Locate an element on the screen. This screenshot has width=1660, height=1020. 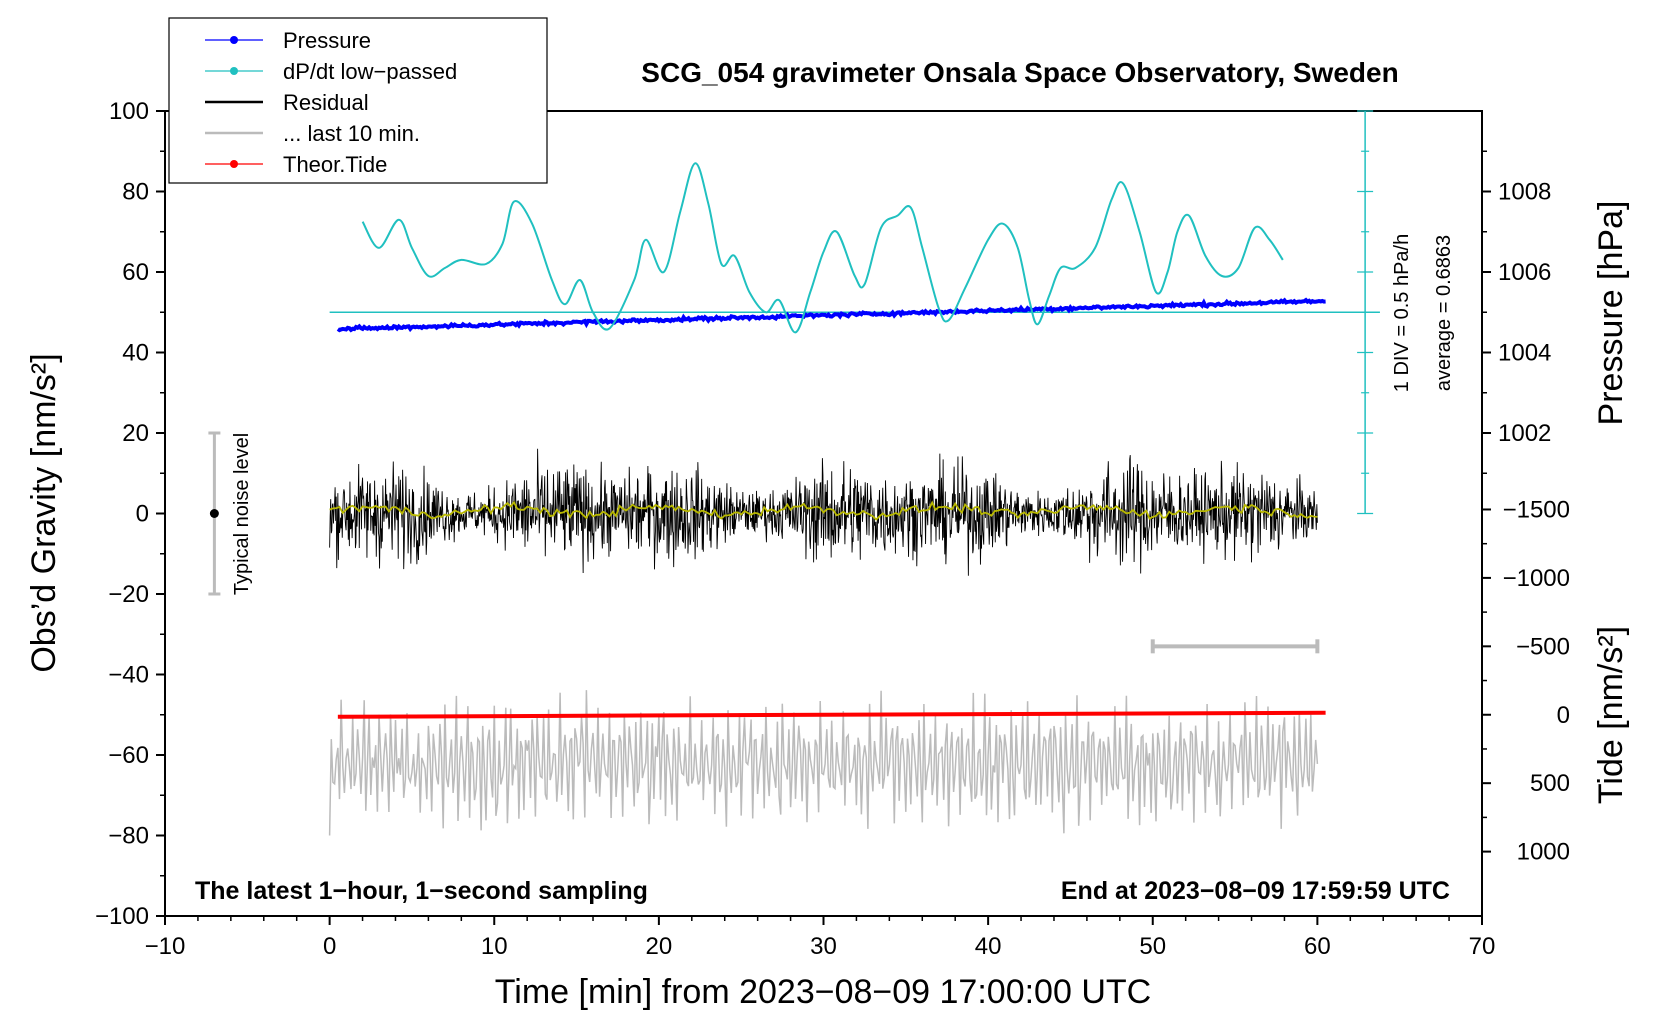
legend-label-last10: ... last 10 min. is located at coordinates (351, 133).